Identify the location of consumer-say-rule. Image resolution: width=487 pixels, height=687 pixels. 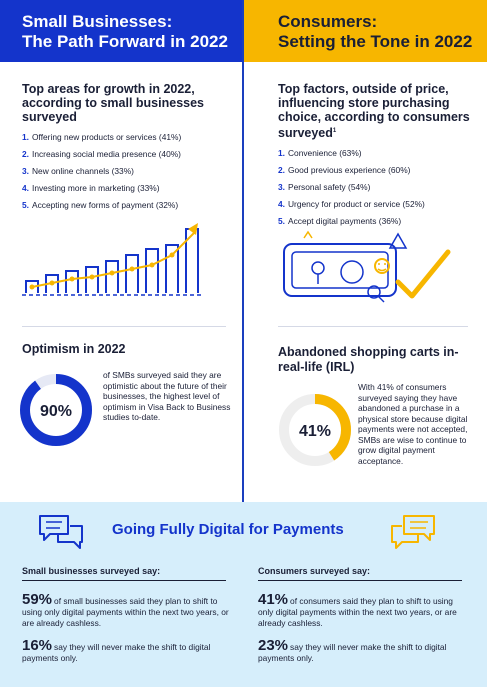
(360, 580).